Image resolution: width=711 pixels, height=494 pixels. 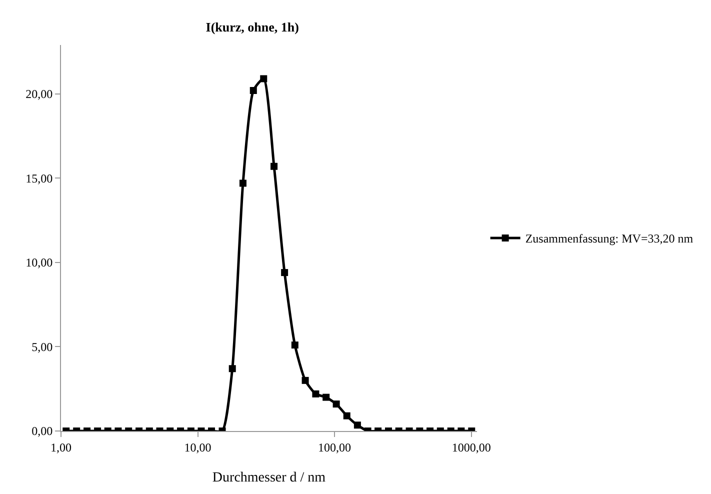 I want to click on y-tick-label: 10,00, so click(x=39, y=263).